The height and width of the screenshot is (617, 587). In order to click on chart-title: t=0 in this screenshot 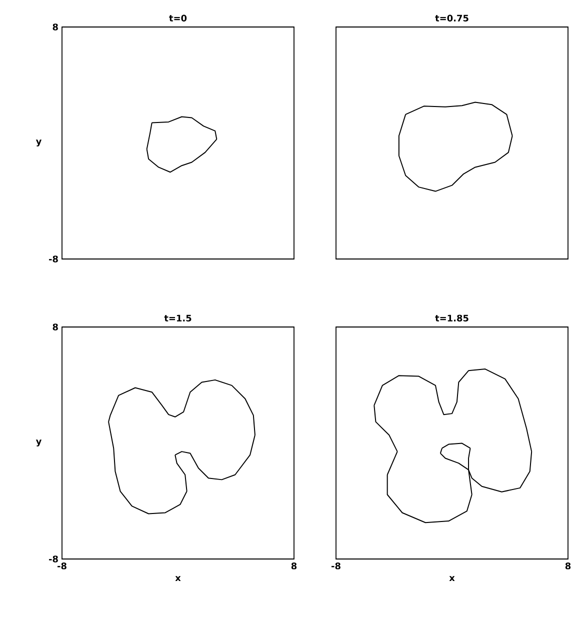, I will do `click(178, 18)`.